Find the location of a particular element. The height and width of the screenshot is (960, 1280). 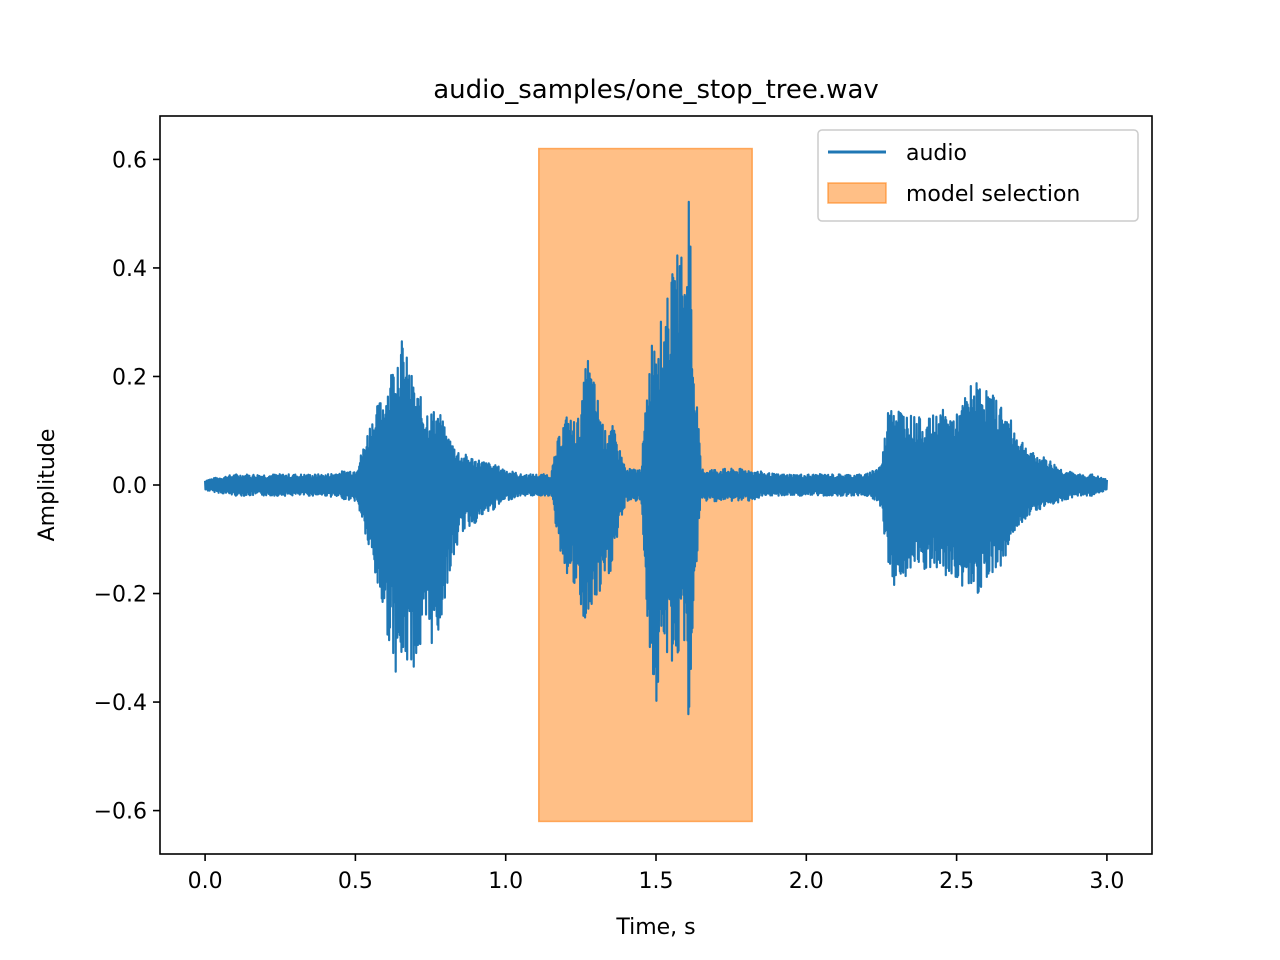

y-tick-label: −0.4 is located at coordinates (120, 703).